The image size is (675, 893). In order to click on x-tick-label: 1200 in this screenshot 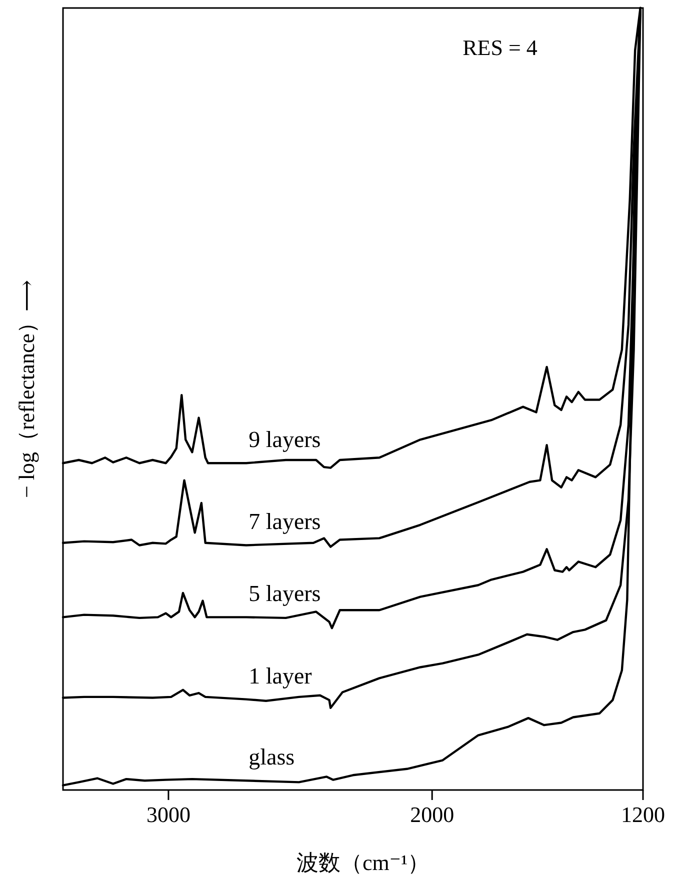, I will do `click(643, 814)`.